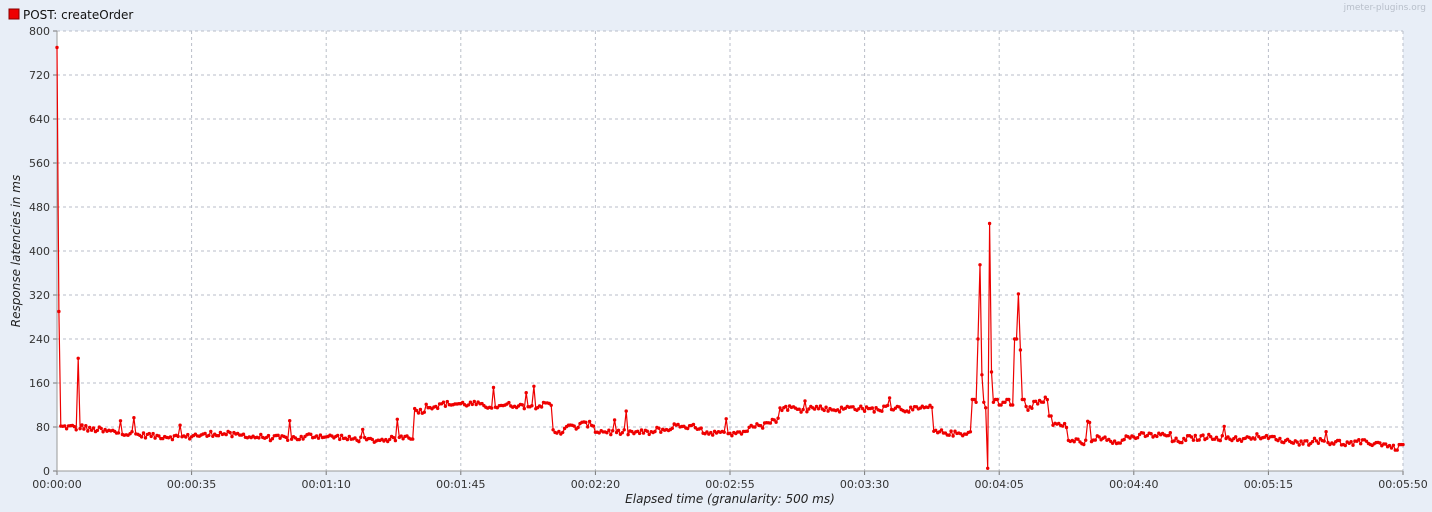 The image size is (1432, 512). Describe the element at coordinates (460, 484) in the screenshot. I see `x-tick-label: 00:01:45` at that location.